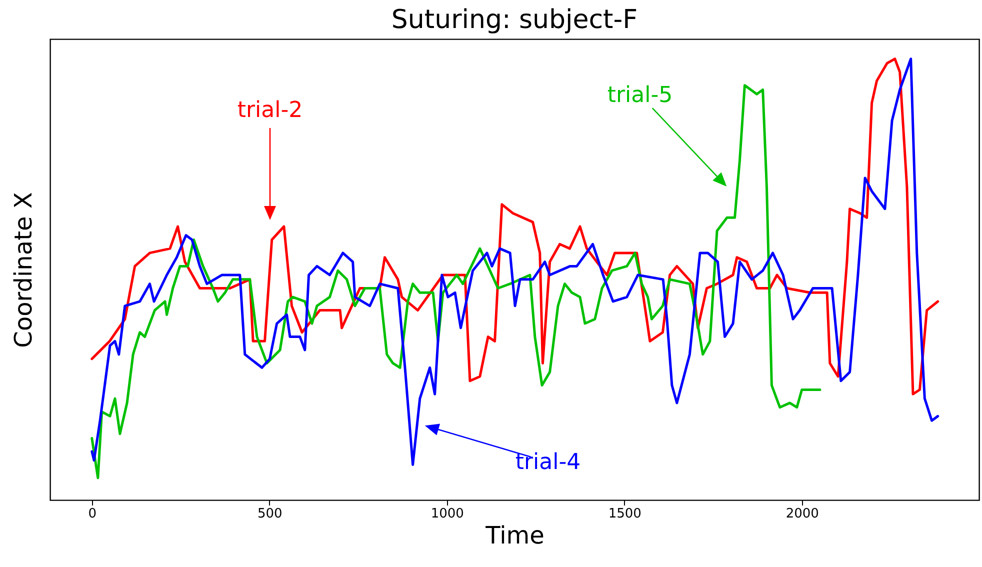 The height and width of the screenshot is (567, 982). I want to click on x-tick-label: 2000, so click(802, 514).